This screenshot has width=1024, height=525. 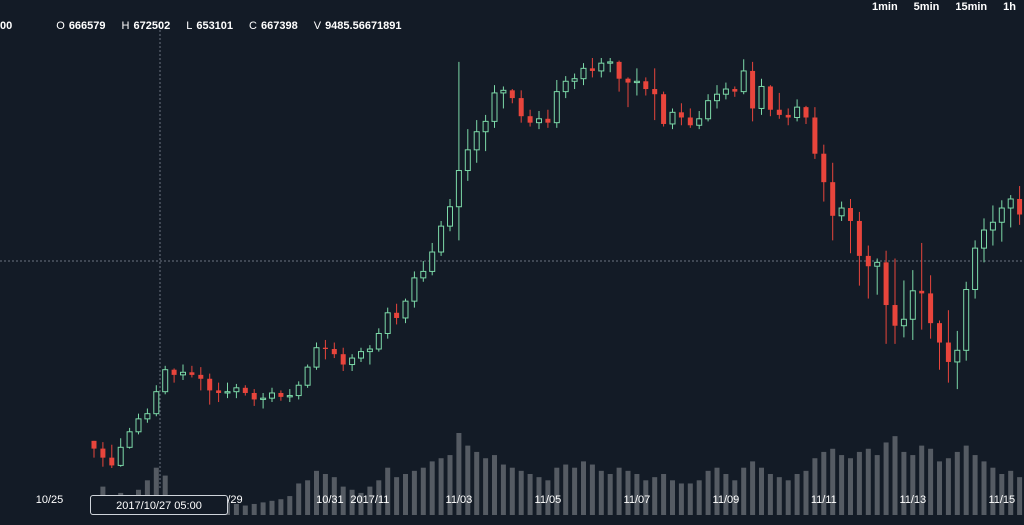 I want to click on interval-5min-button: 5min, so click(x=927, y=7).